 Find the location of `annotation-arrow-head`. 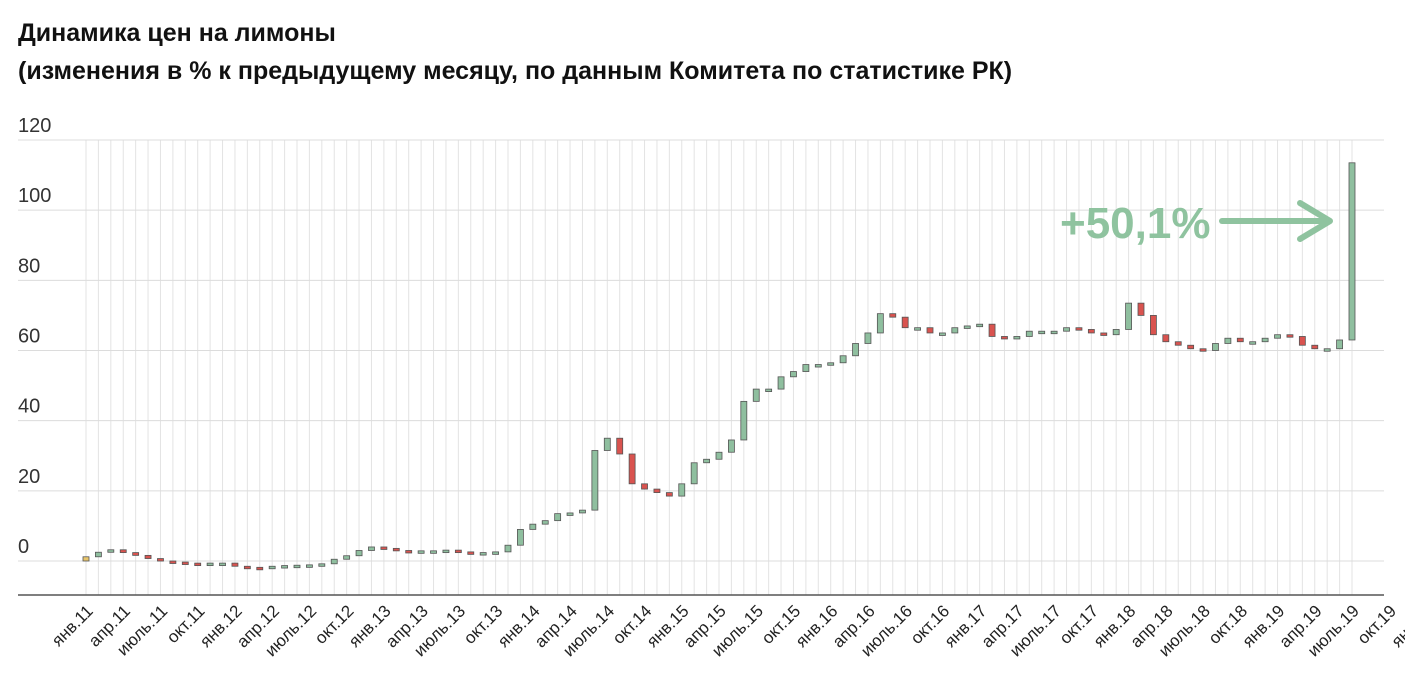

annotation-arrow-head is located at coordinates (1315, 221).